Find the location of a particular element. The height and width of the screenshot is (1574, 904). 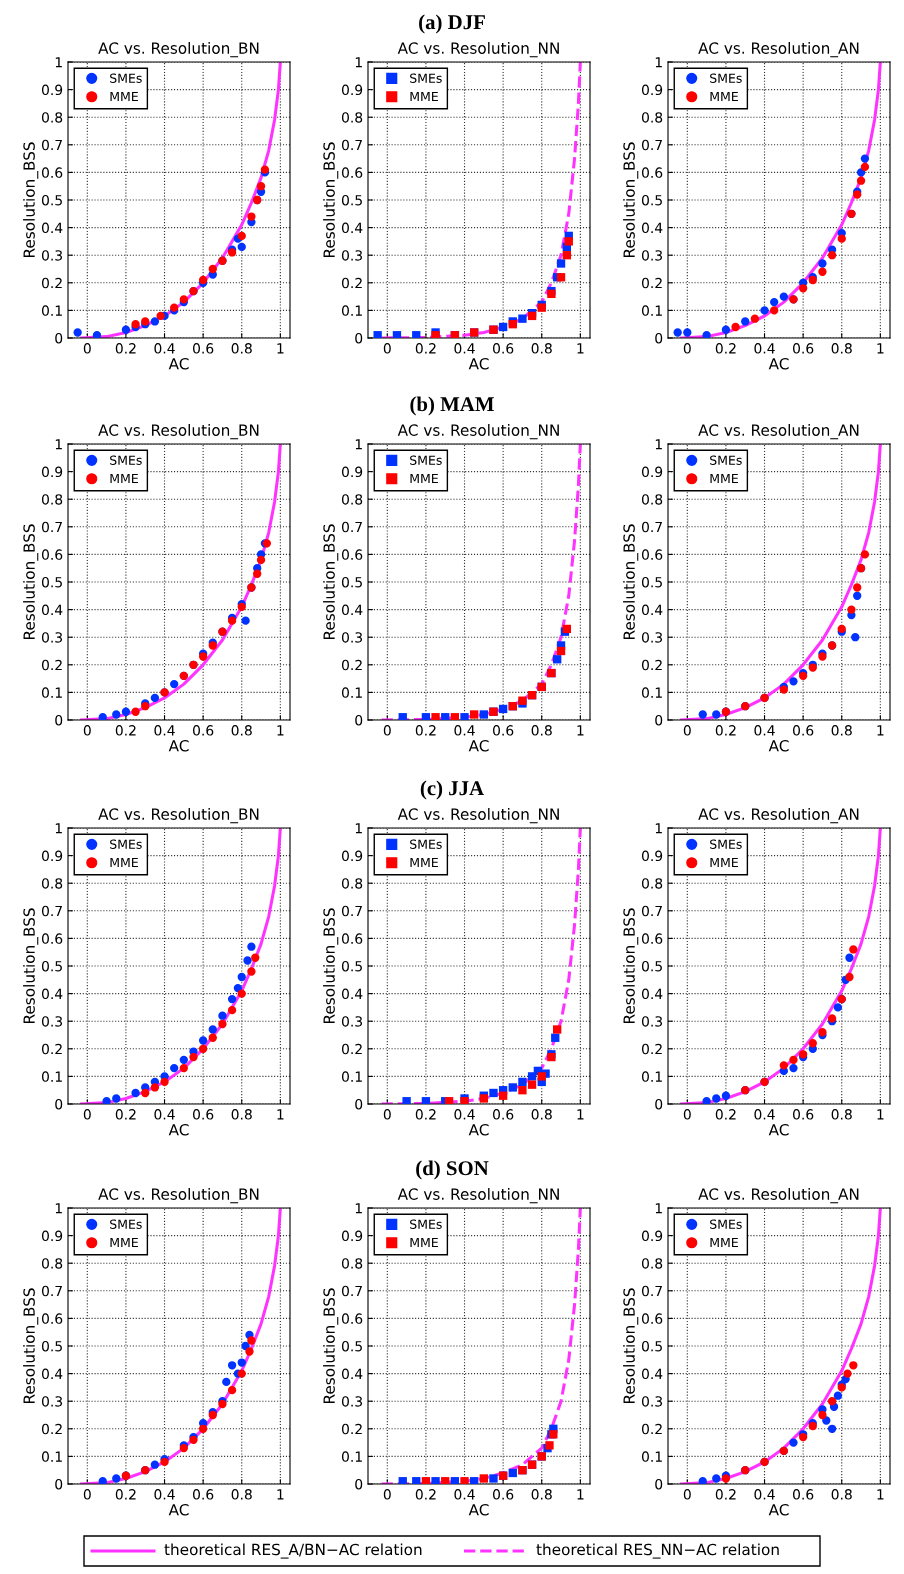

chart-title: AC vs. Resolution_NN is located at coordinates (478, 50).